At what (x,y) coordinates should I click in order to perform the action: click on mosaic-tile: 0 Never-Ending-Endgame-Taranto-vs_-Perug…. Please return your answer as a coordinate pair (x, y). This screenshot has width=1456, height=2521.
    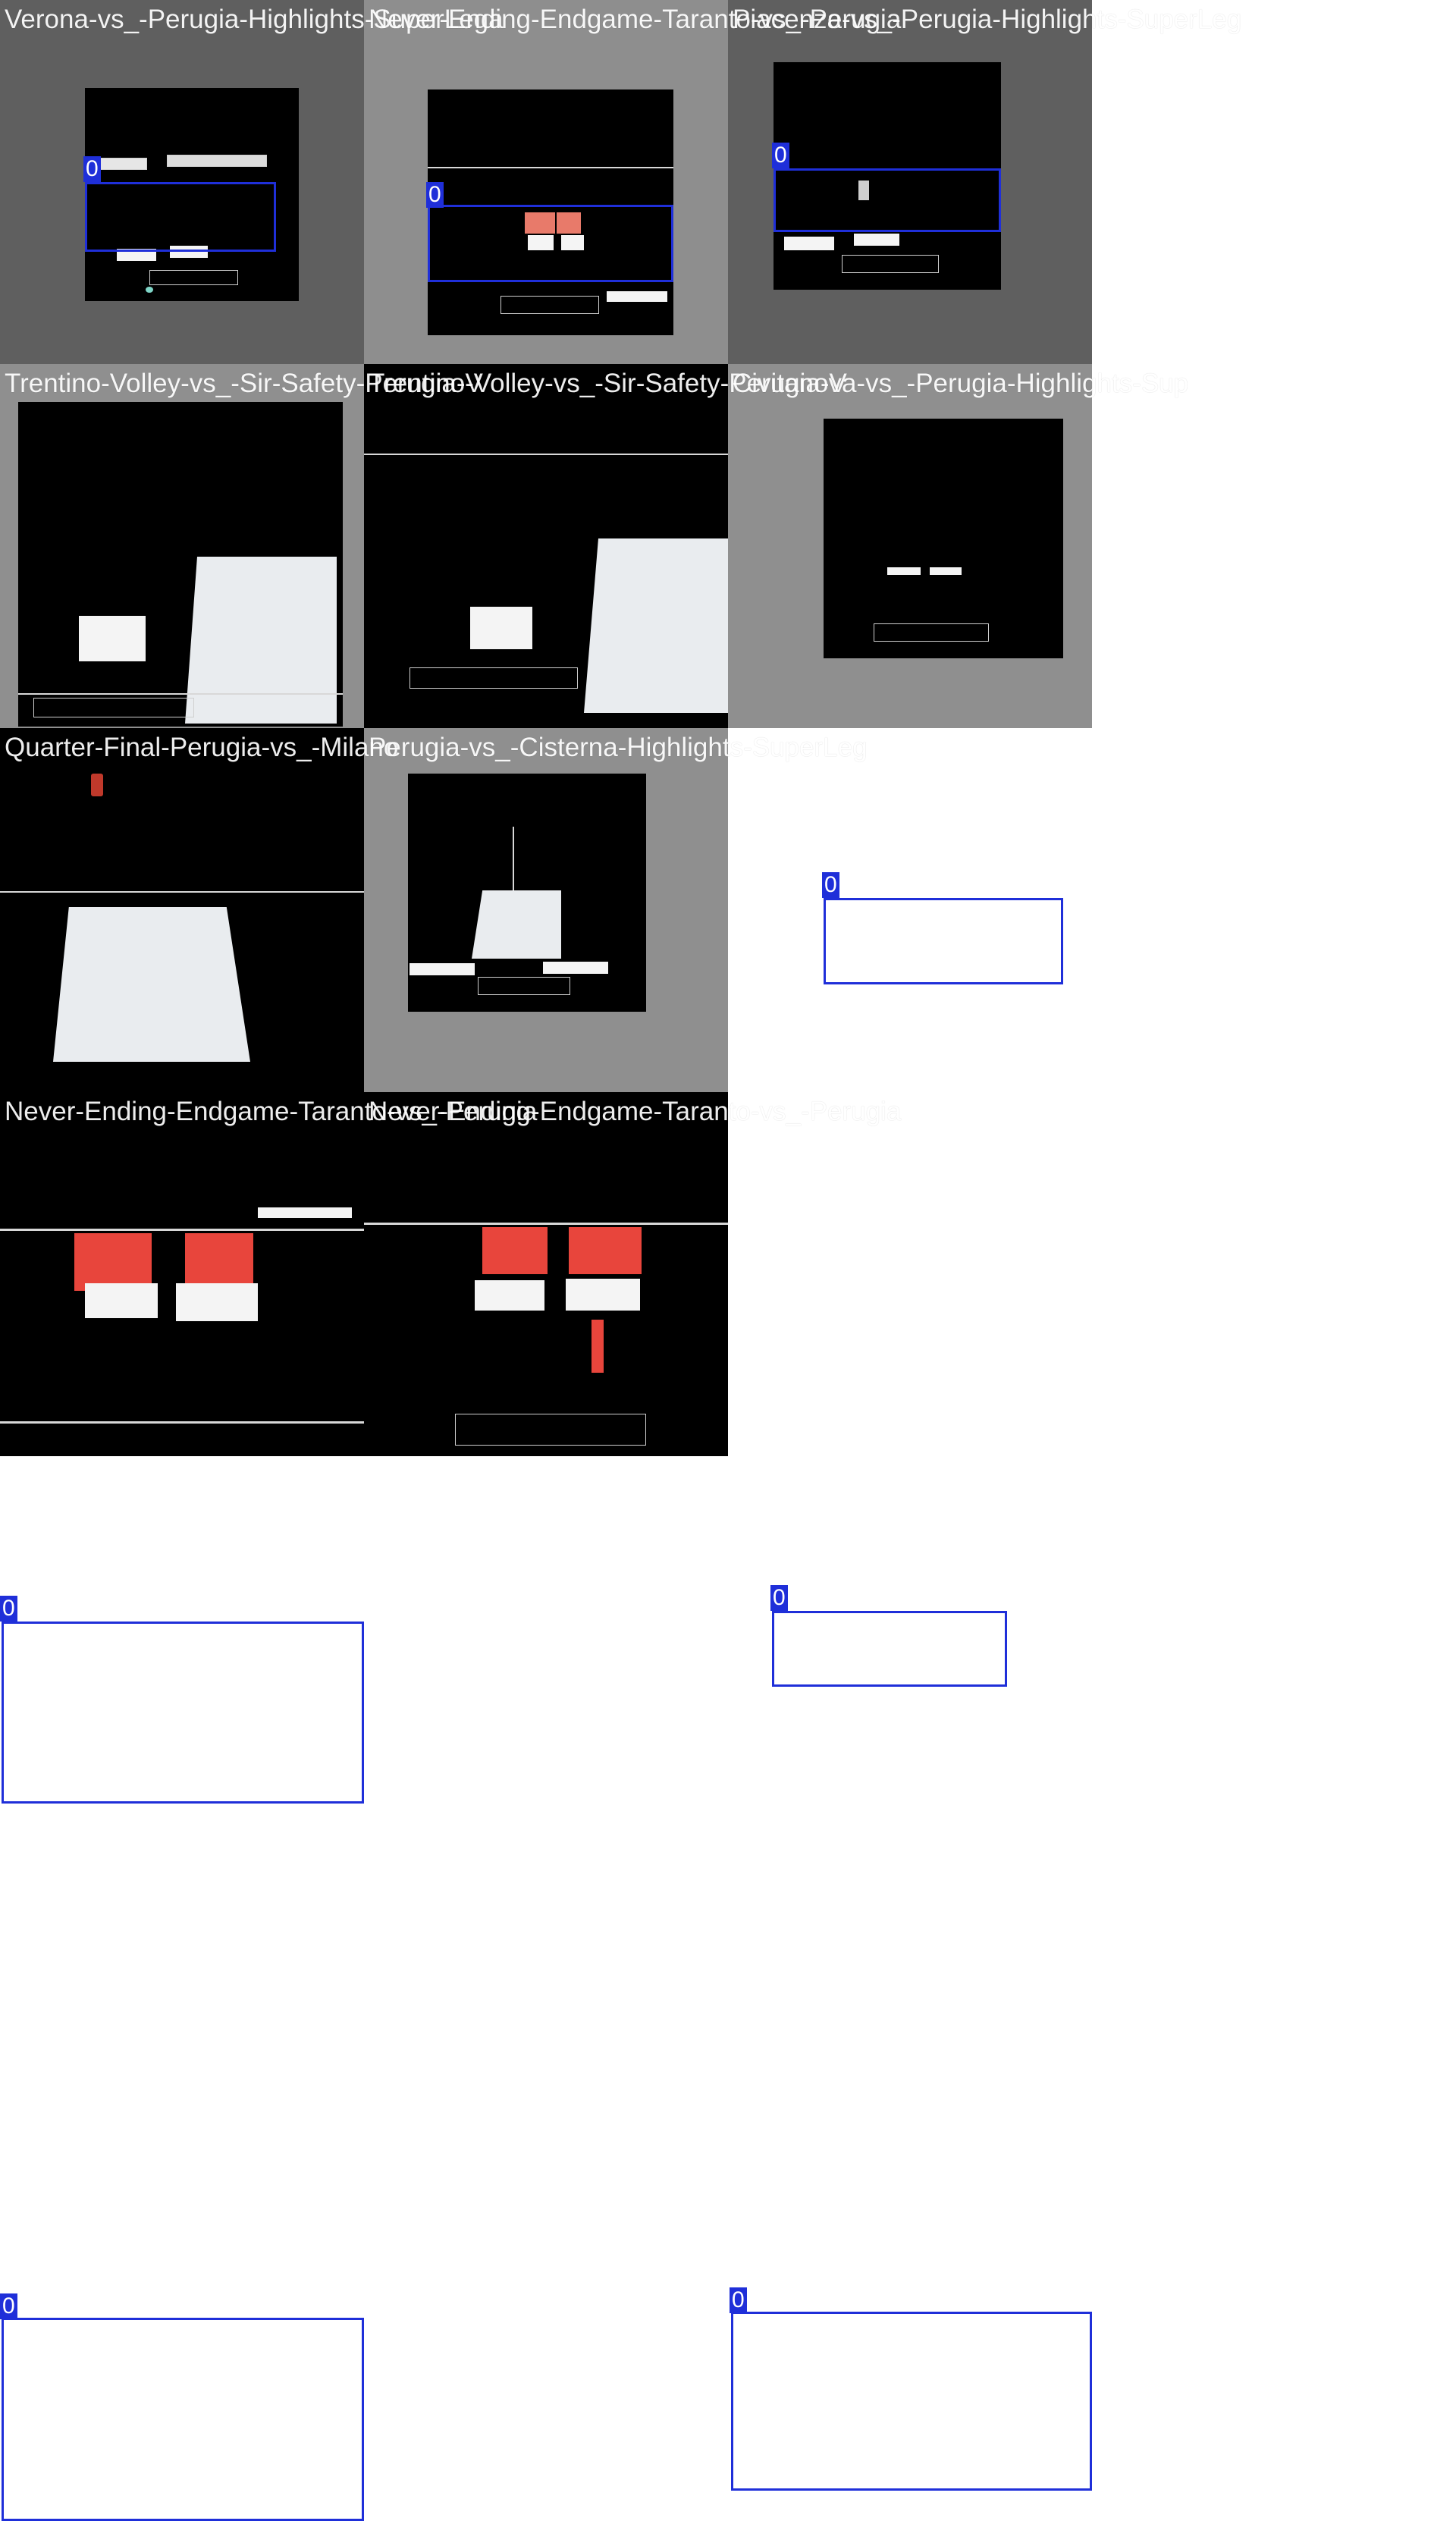
    Looking at the image, I should click on (632, 182).